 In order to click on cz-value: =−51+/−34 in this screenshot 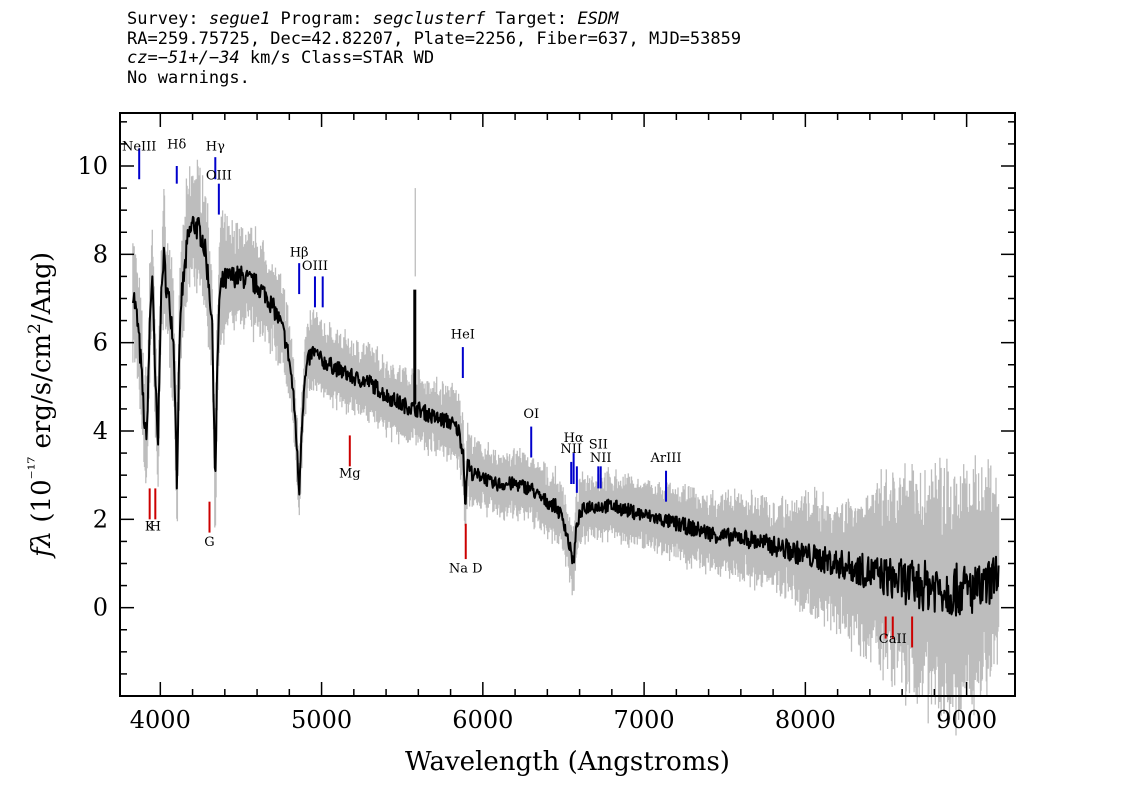, I will do `click(193, 58)`.